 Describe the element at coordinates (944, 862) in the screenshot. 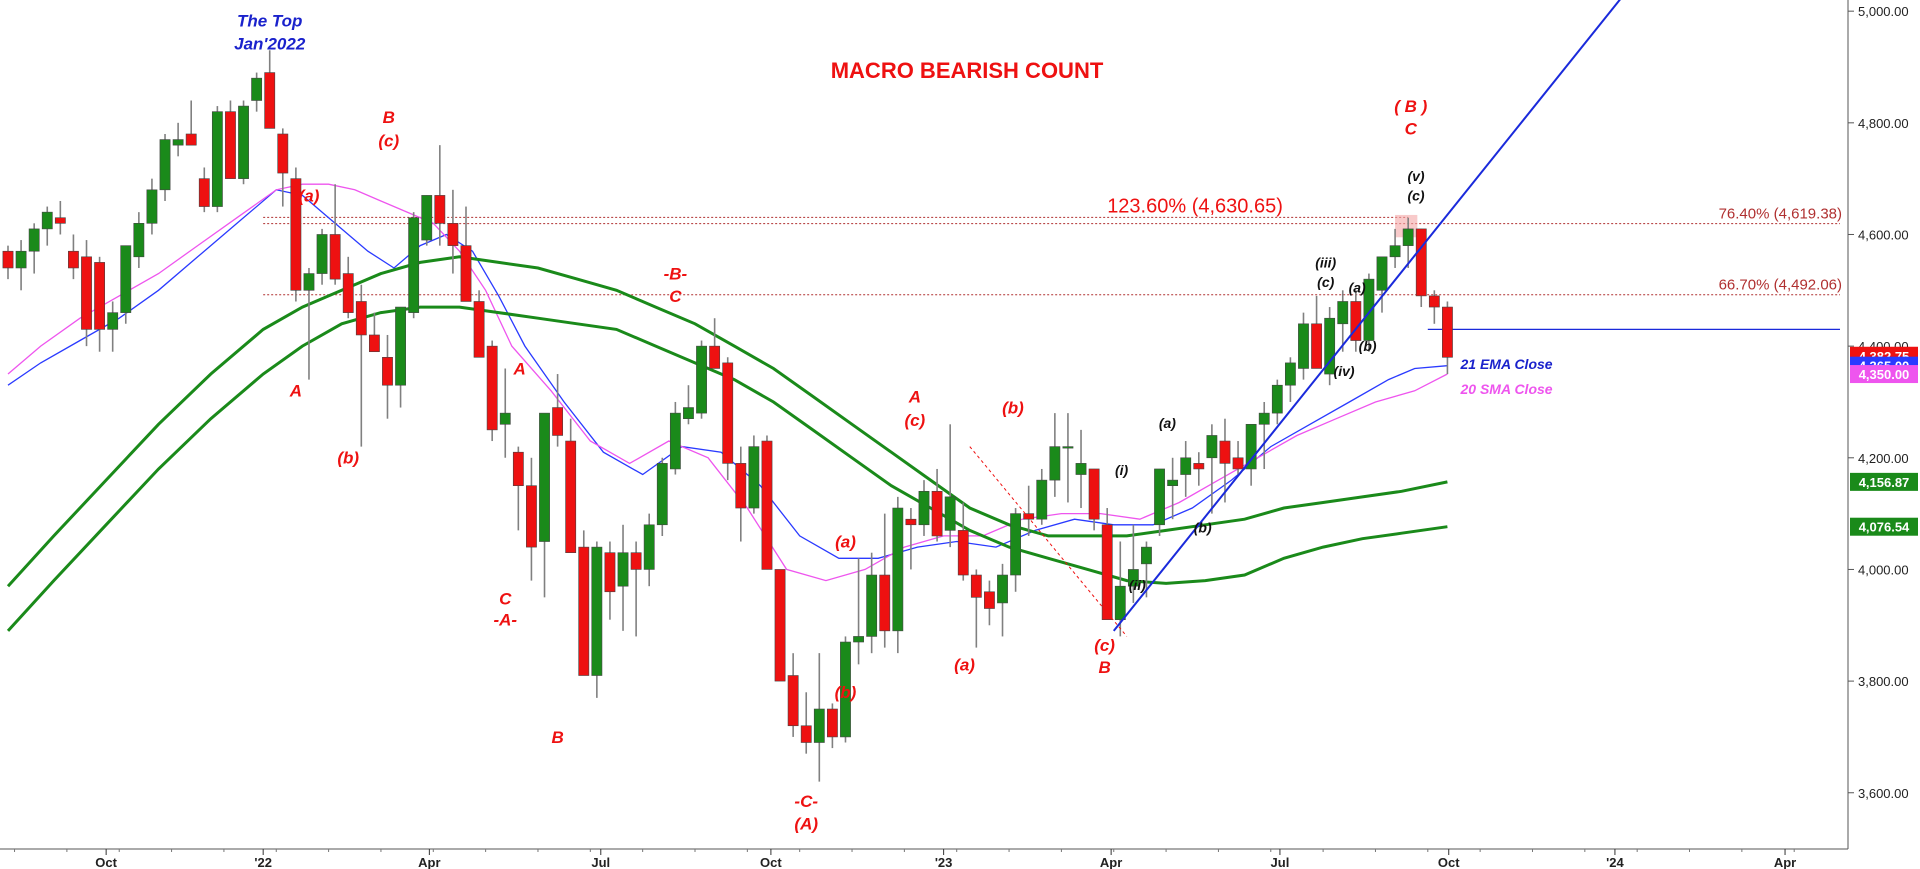

I see `x-tick-label: '23` at that location.